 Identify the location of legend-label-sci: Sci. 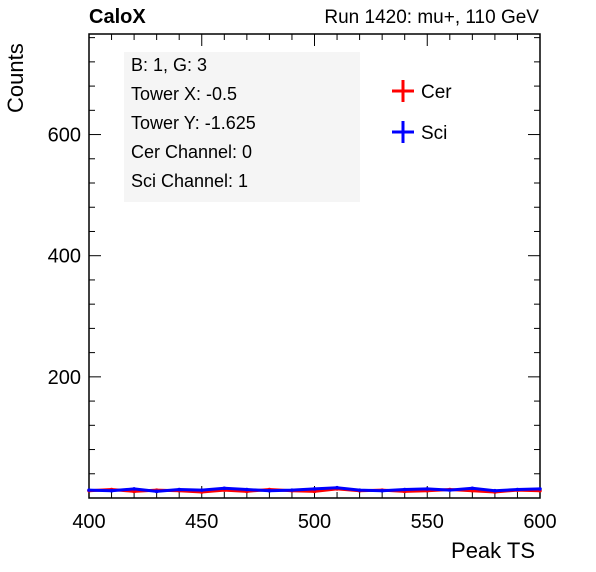
(434, 133).